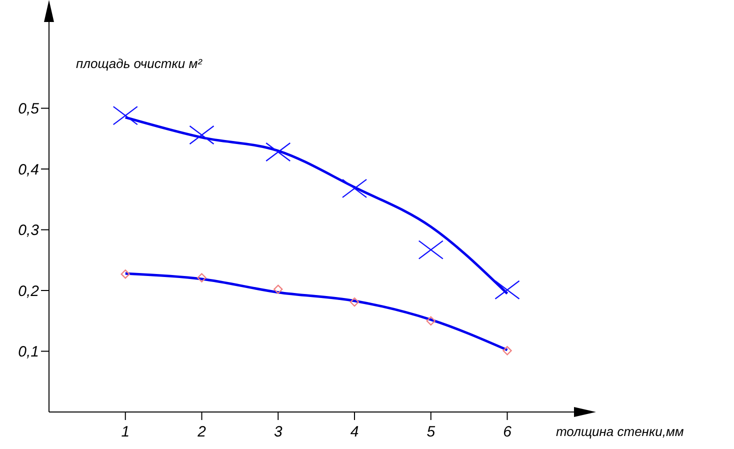 The image size is (734, 449). I want to click on x-tick-label: 3, so click(278, 432).